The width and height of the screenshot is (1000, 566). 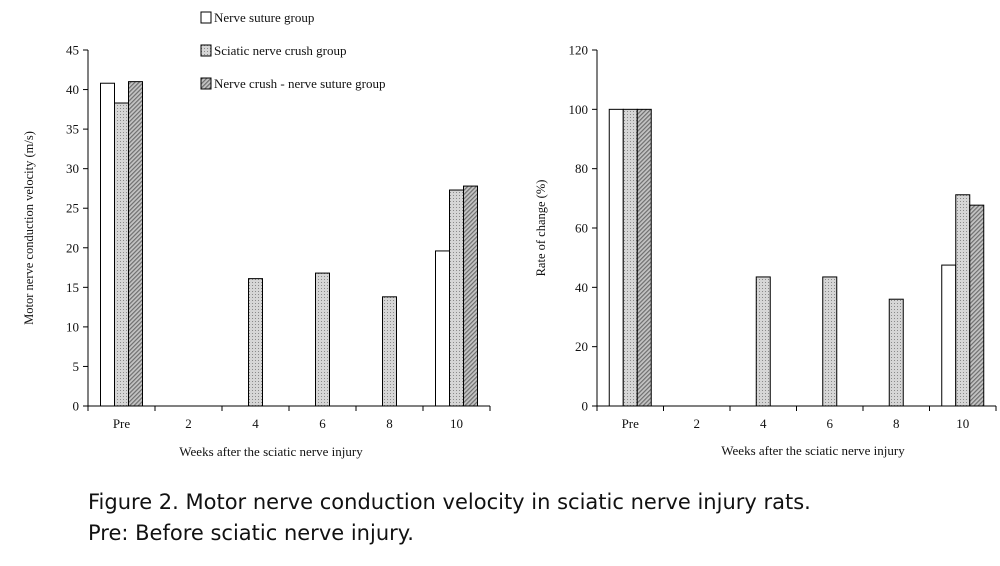 What do you see at coordinates (581, 228) in the screenshot?
I see `y-tick-label: 60` at bounding box center [581, 228].